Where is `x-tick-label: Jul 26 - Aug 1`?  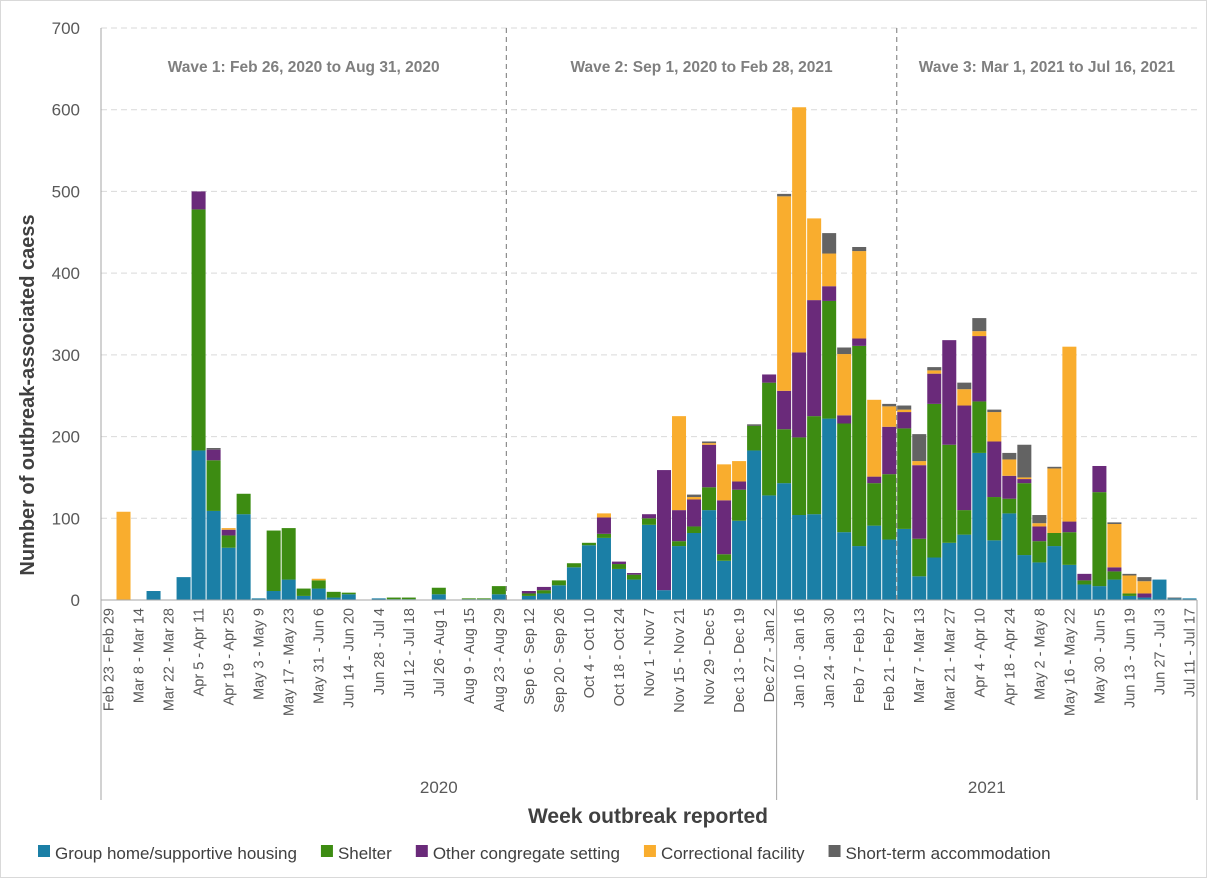 x-tick-label: Jul 26 - Aug 1 is located at coordinates (440, 652).